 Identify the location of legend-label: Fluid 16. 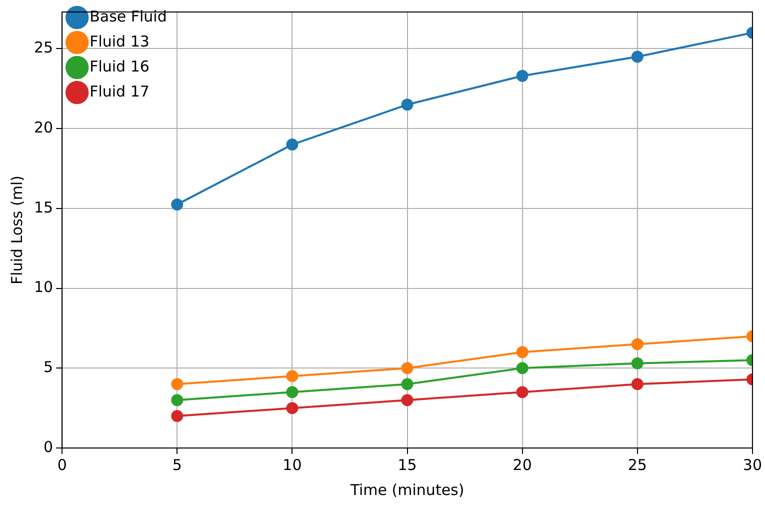
(120, 66).